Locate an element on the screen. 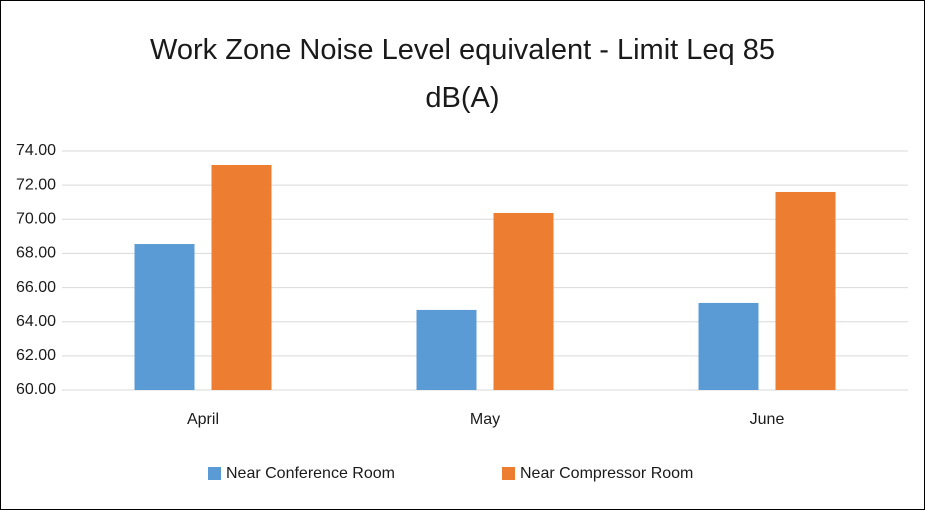 The height and width of the screenshot is (510, 925). y-tick-label: 62.00 is located at coordinates (36, 355).